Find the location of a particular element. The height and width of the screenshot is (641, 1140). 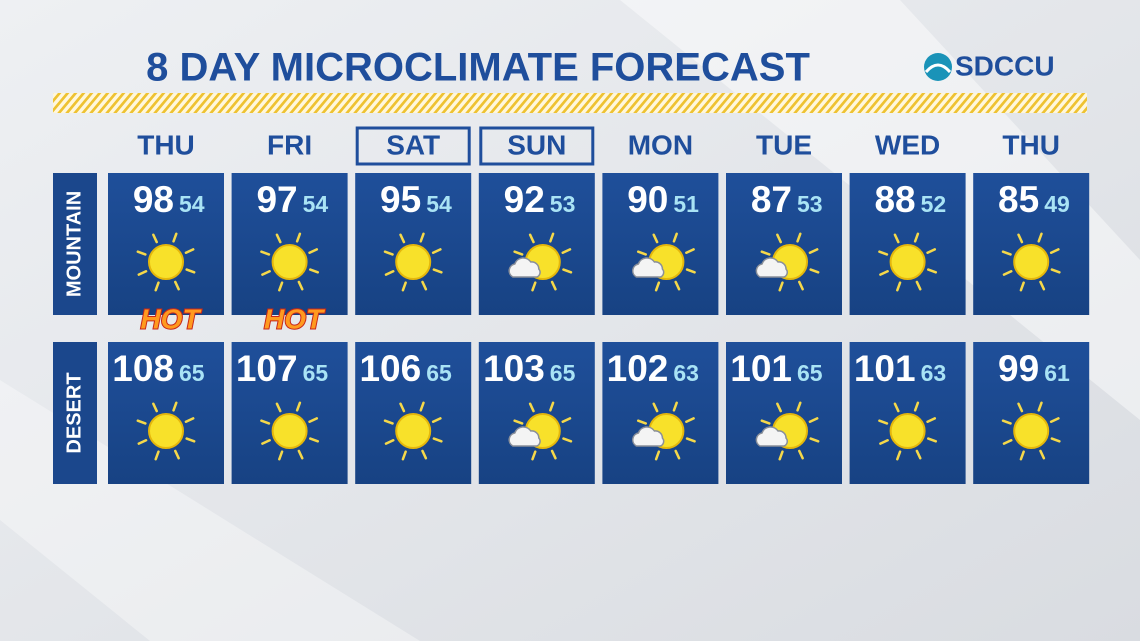

low-temp: 51 is located at coordinates (686, 204).